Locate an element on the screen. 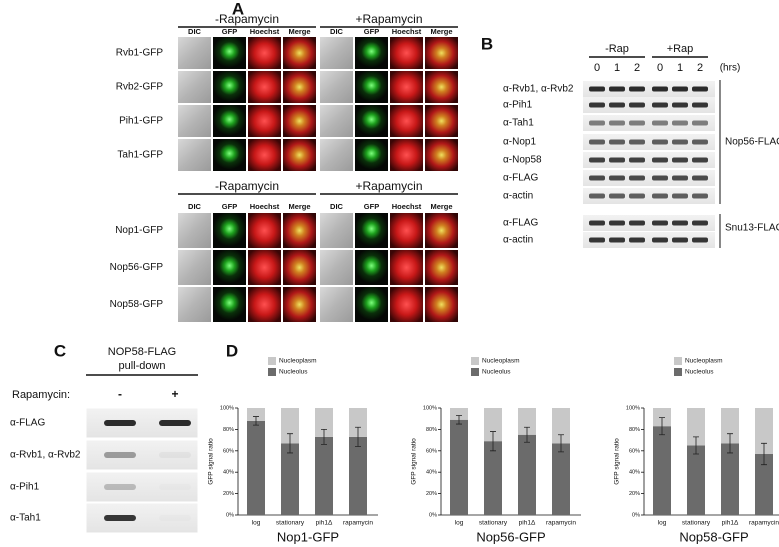  treatment-label: Rapamycin: is located at coordinates (41, 395).